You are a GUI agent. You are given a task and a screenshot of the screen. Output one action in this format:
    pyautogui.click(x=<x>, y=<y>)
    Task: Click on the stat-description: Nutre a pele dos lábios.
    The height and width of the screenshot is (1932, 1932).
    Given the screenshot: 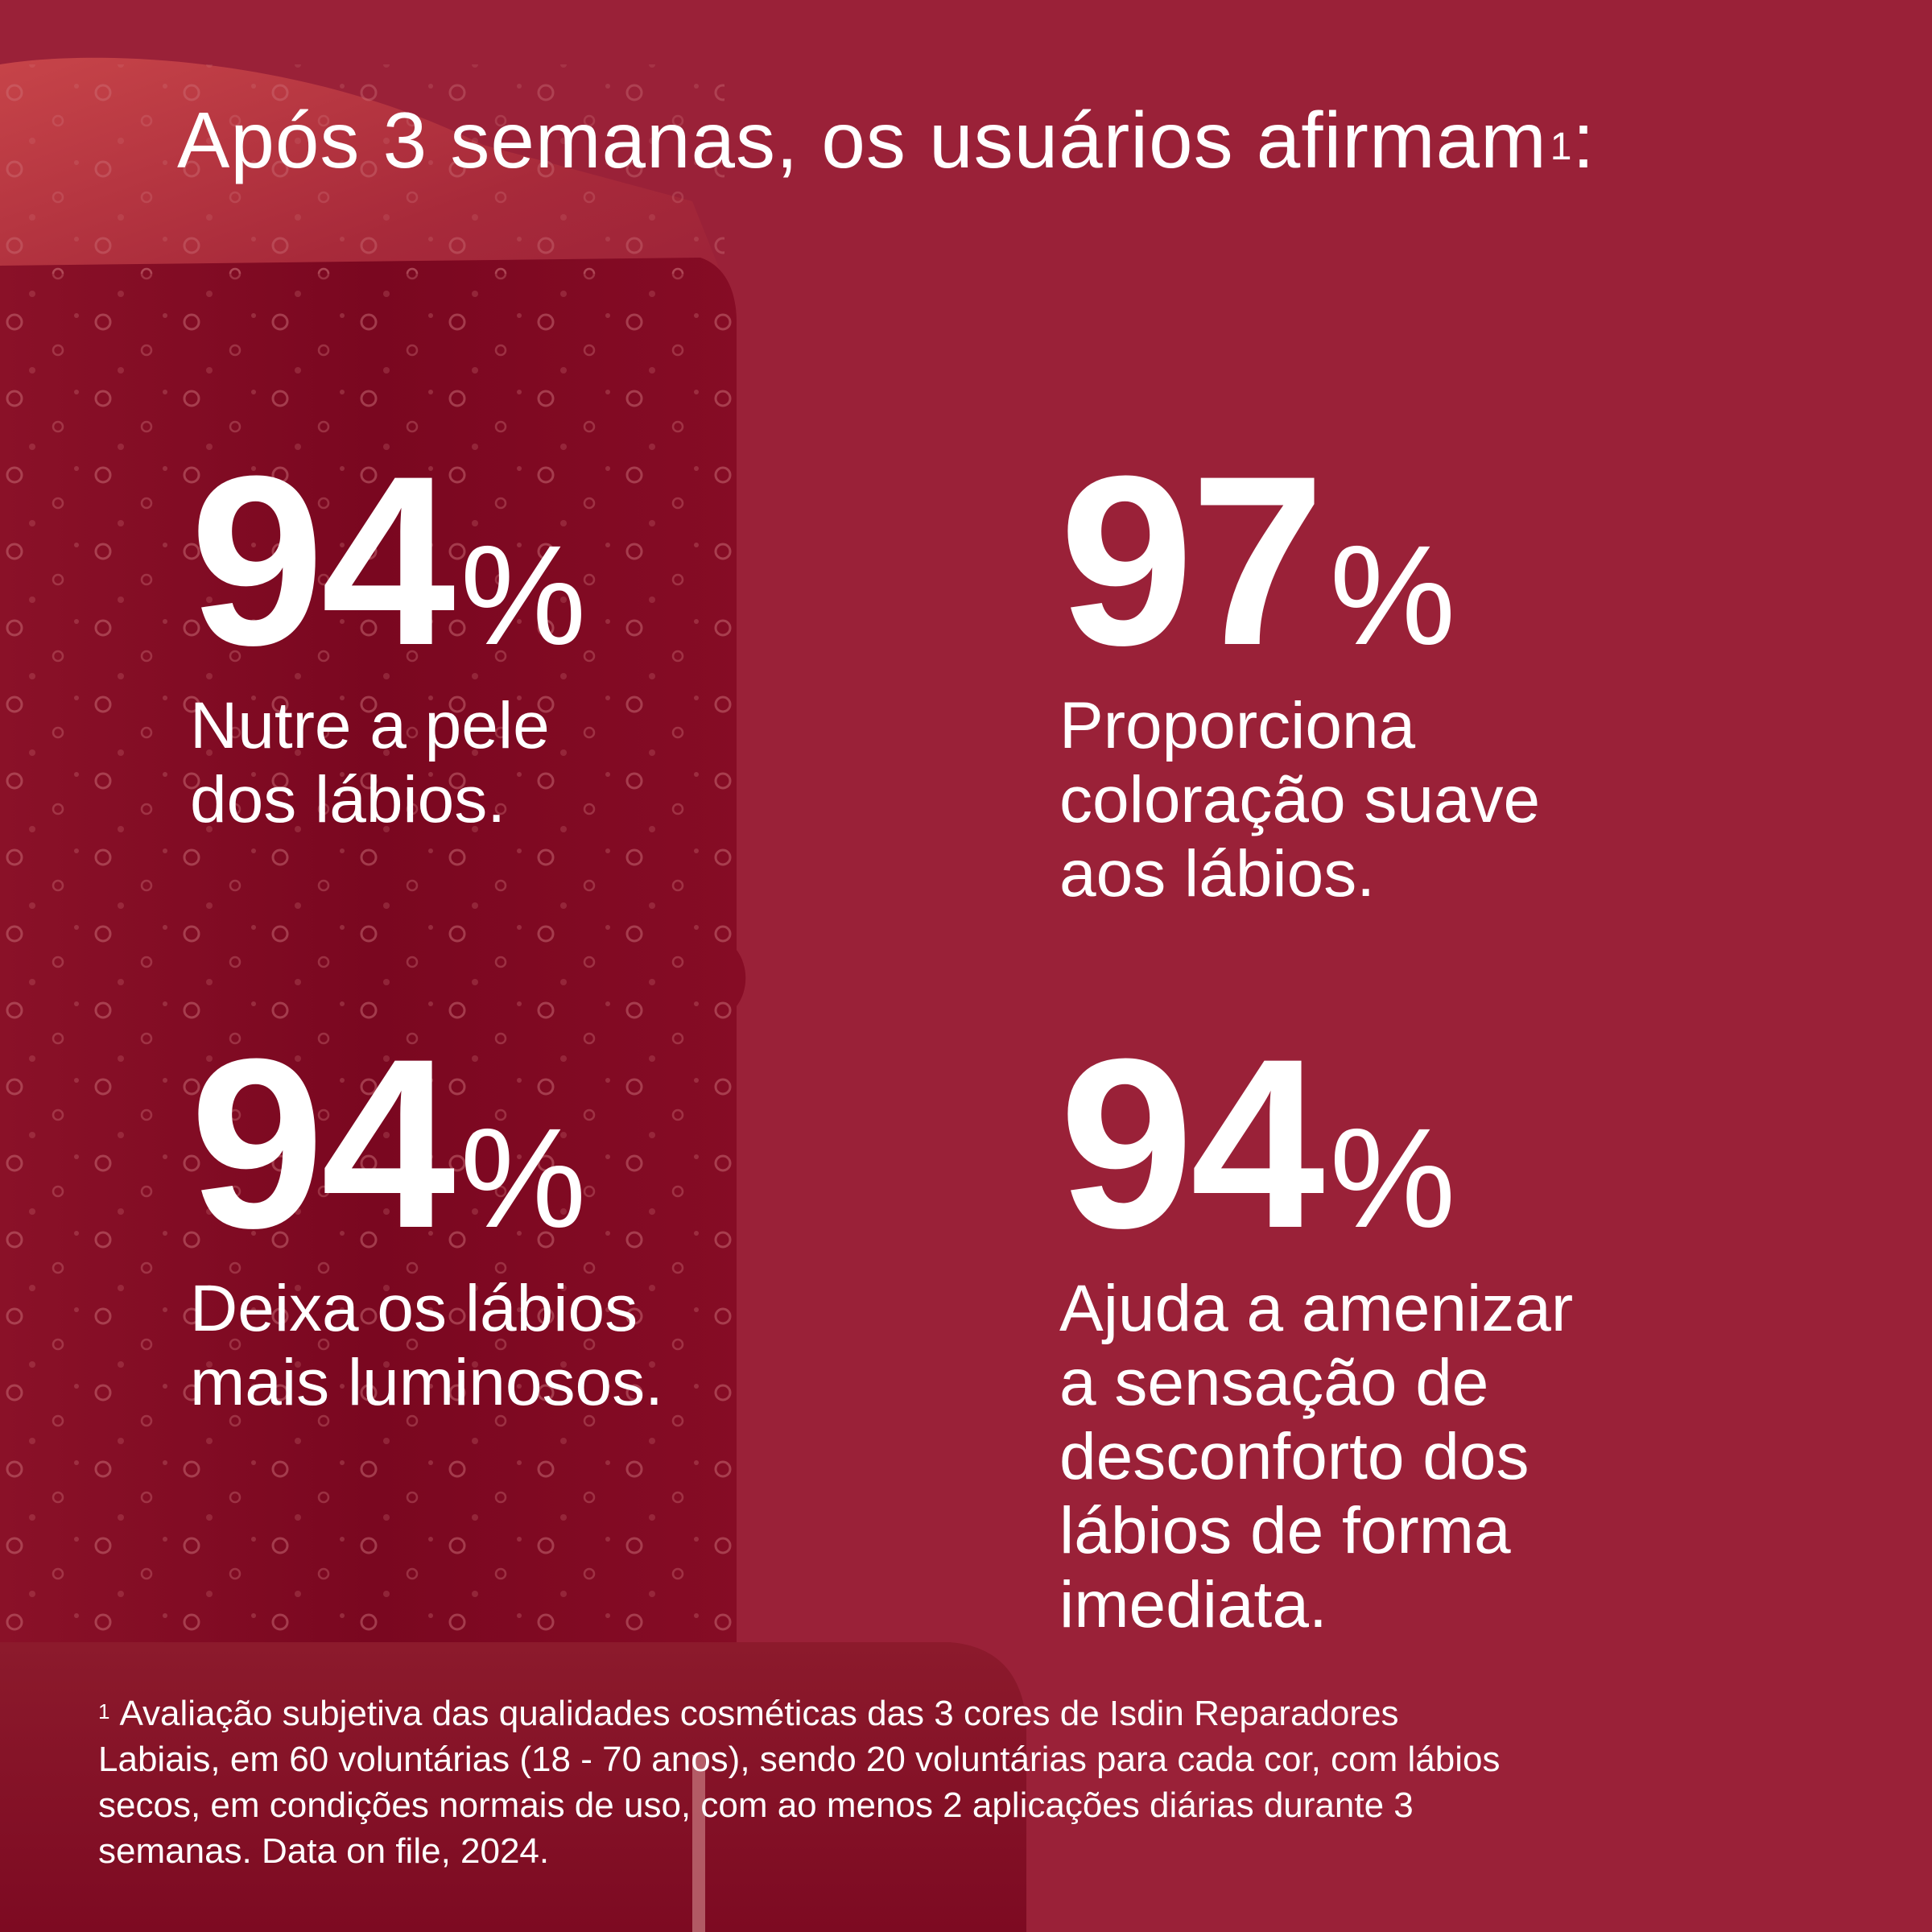 What is the action you would take?
    pyautogui.click(x=388, y=763)
    